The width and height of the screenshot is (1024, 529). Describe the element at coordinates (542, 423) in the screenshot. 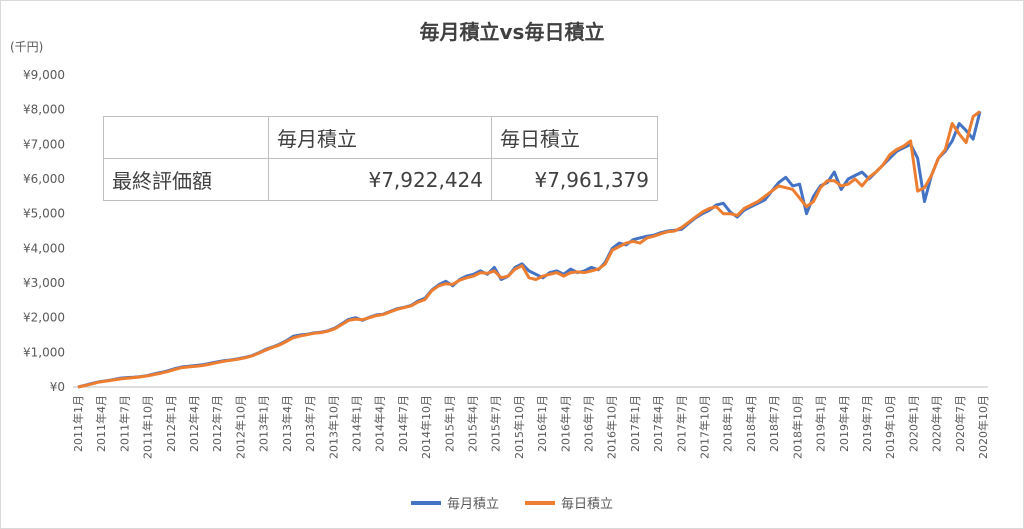

I see `x-tick-label: 2016年1月` at that location.